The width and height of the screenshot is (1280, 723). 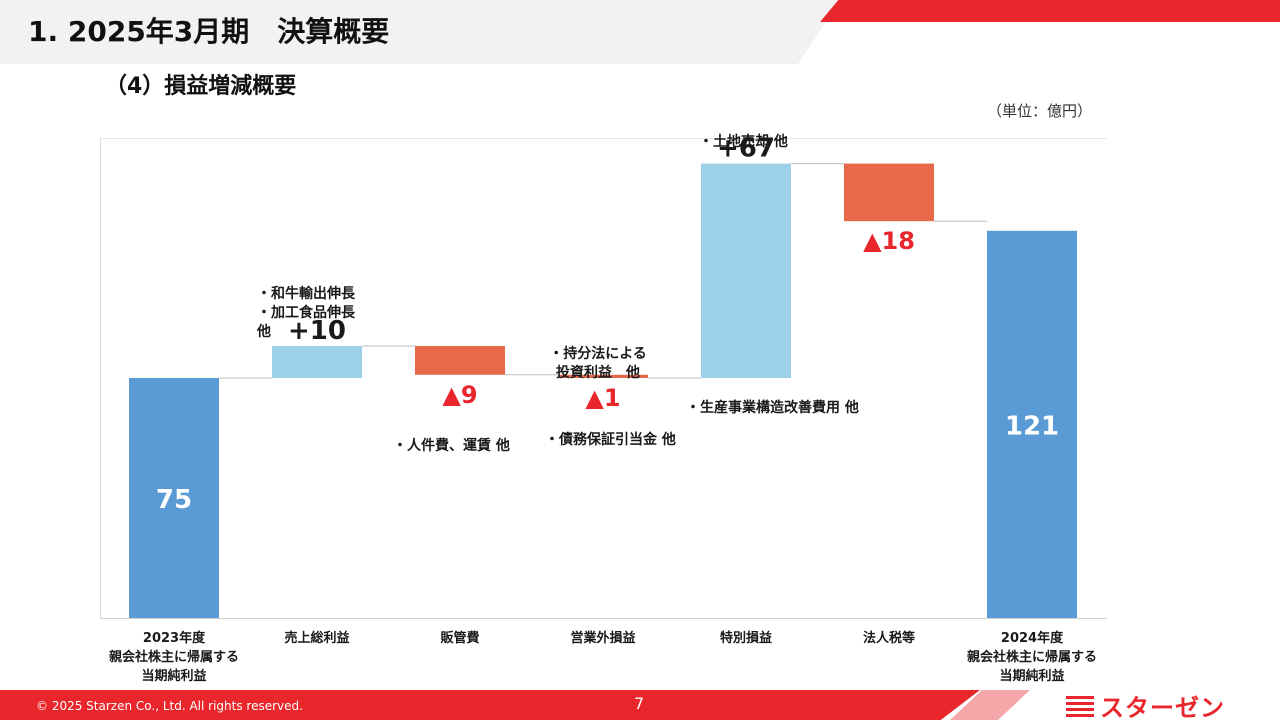 I want to click on footer-bar, so click(x=490, y=705).